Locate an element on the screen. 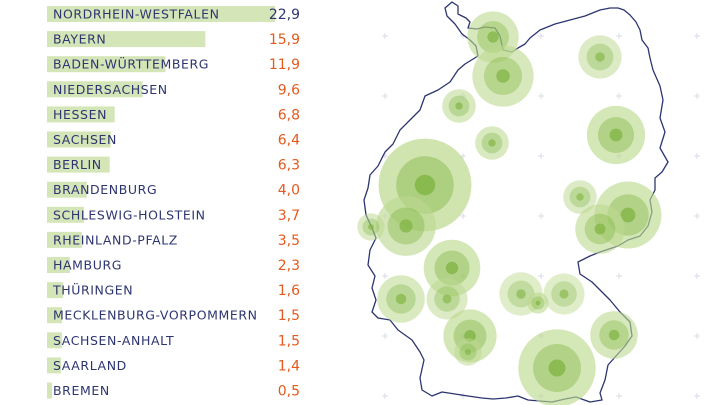 Image resolution: width=718 pixels, height=405 pixels. bar-category-label: SACHSEN is located at coordinates (85, 139).